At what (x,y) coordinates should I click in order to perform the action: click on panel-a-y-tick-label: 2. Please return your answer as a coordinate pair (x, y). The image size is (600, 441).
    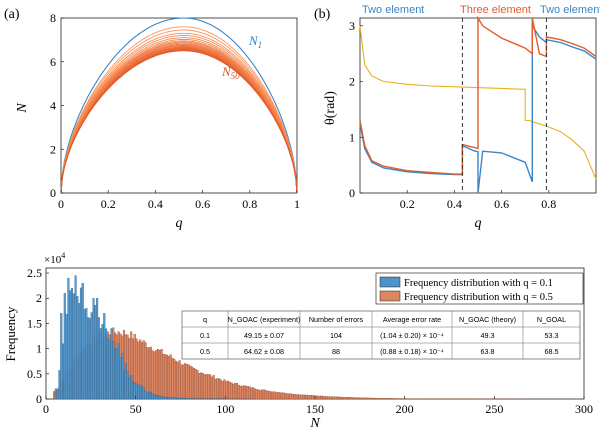
    Looking at the image, I should click on (53, 149).